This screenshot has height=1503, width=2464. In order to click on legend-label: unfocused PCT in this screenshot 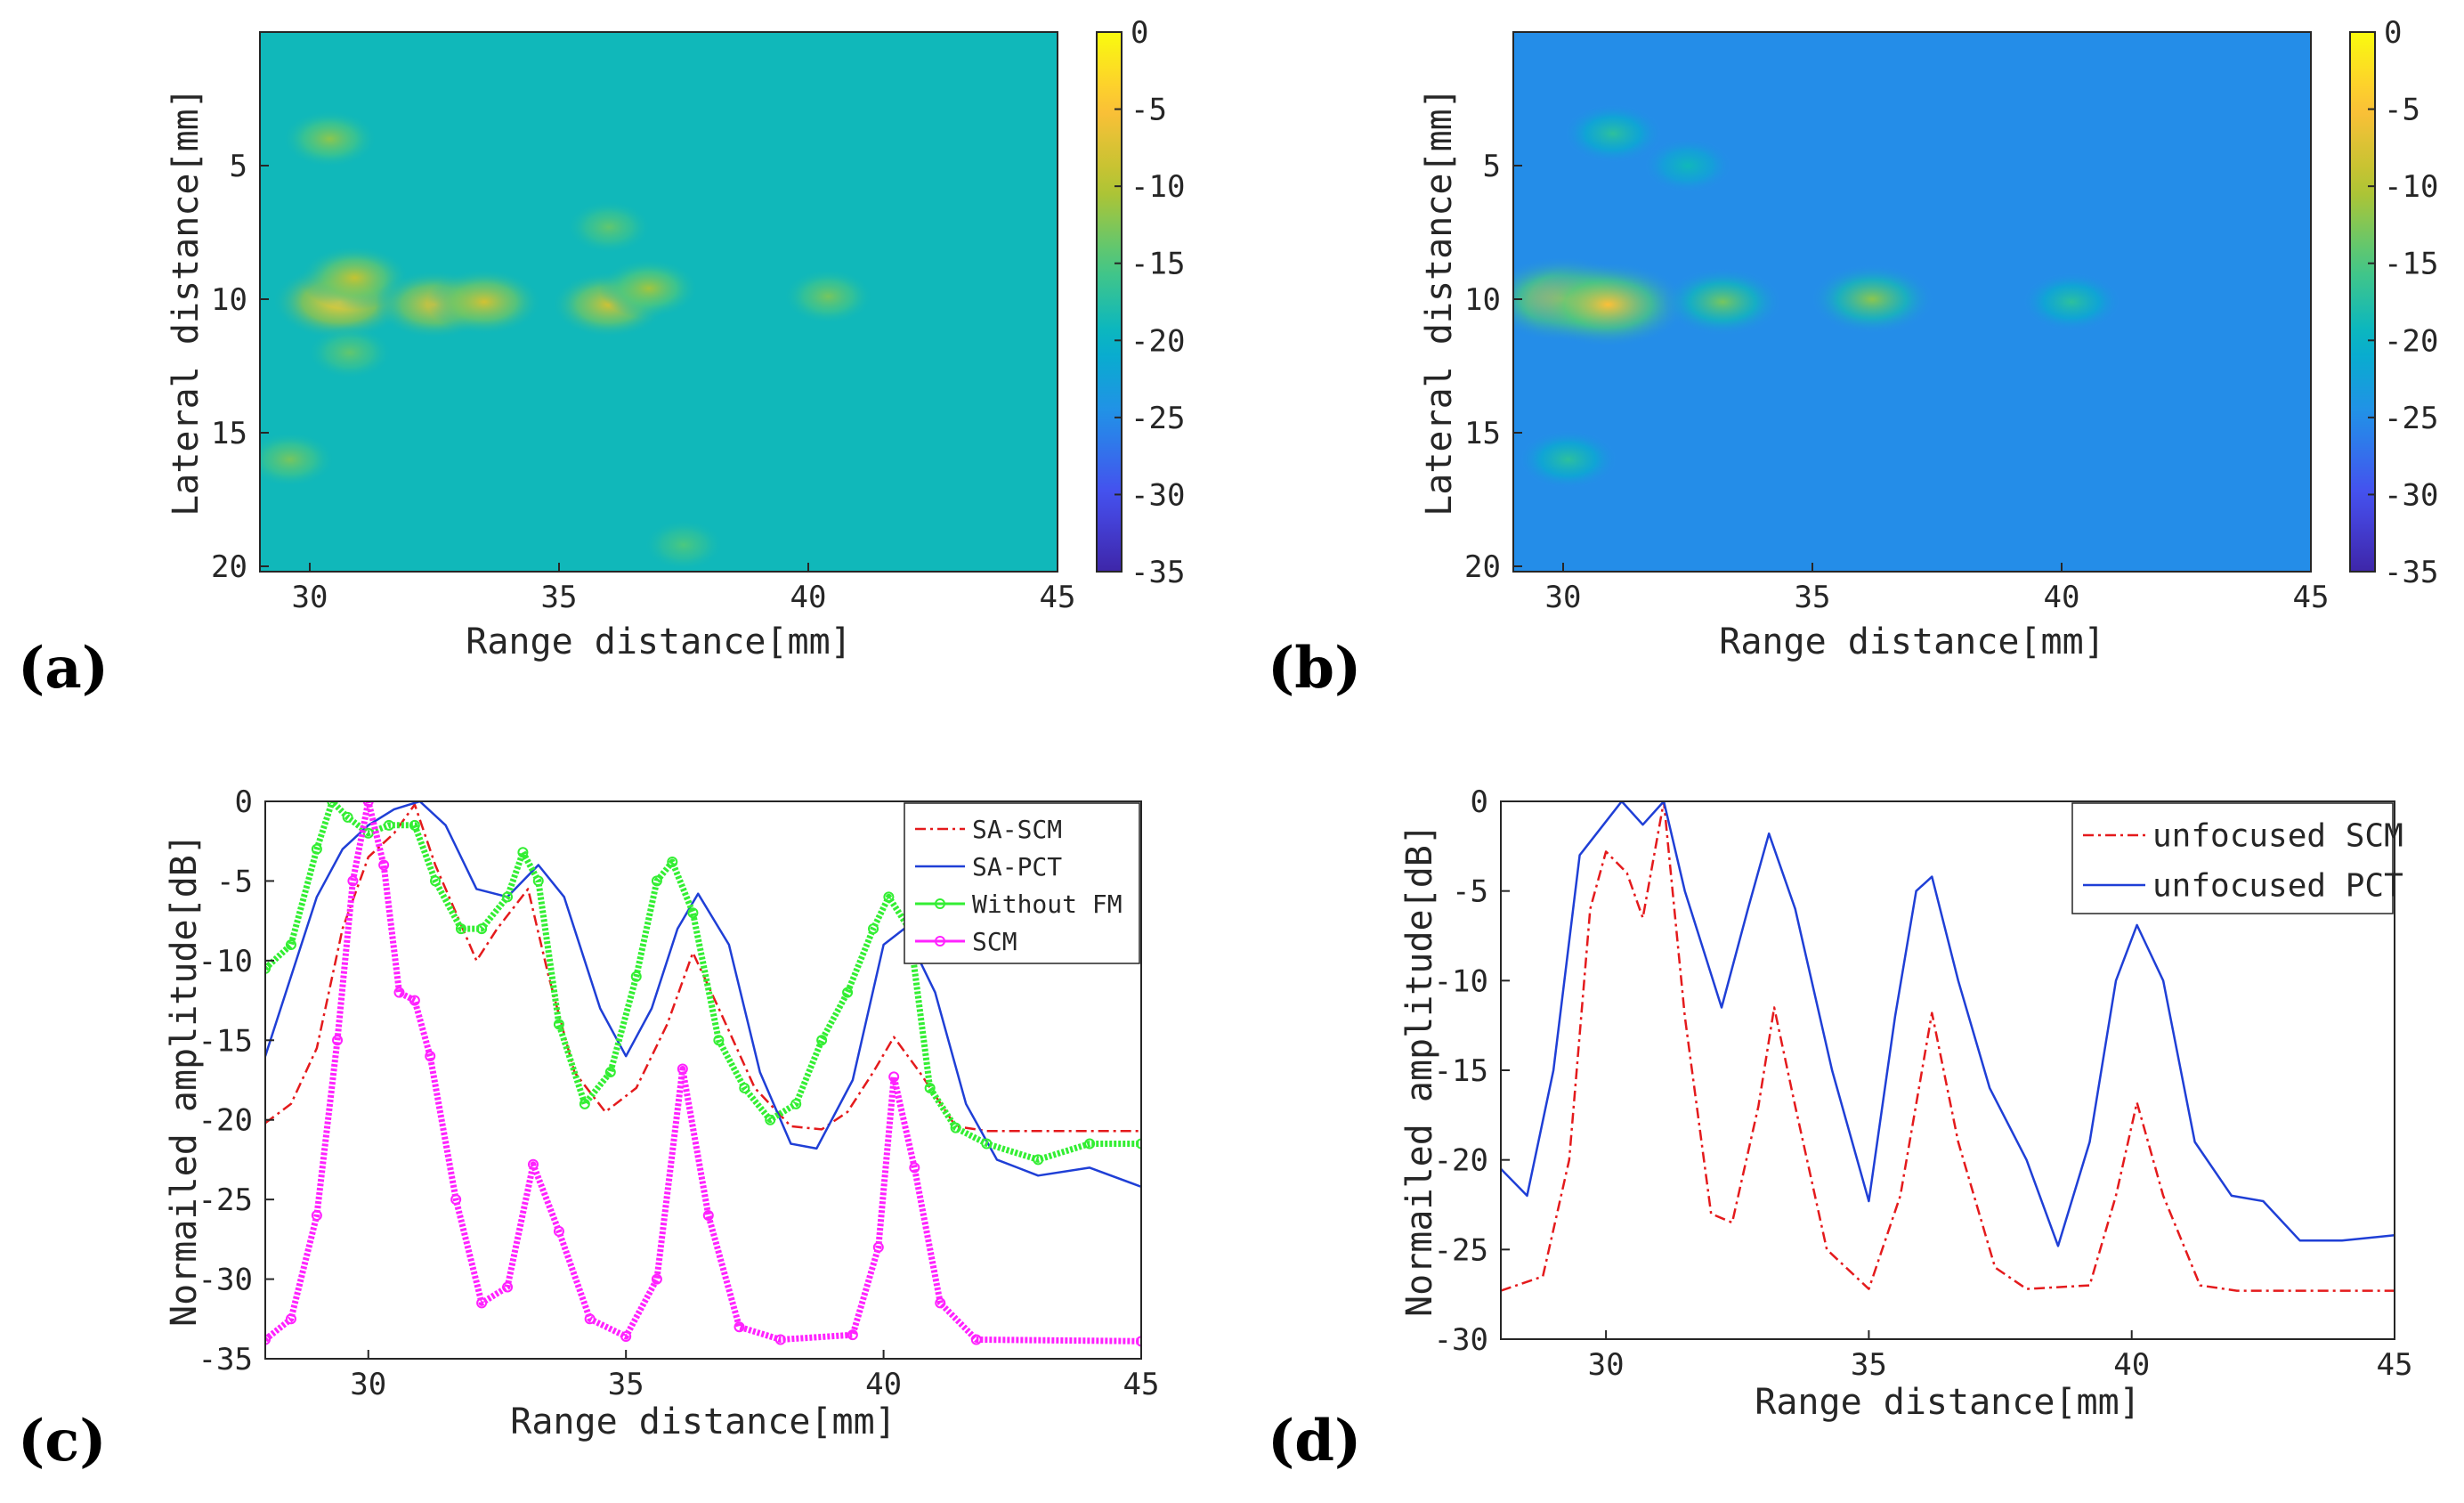, I will do `click(2277, 886)`.